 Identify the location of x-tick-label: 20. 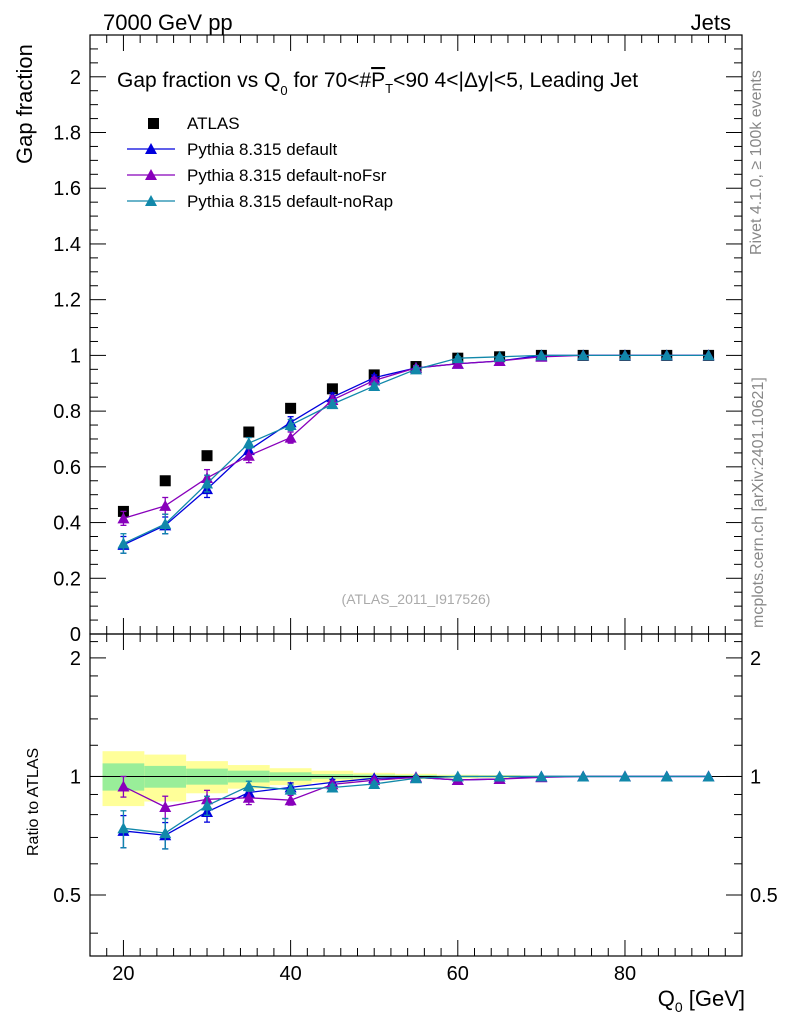
(123, 974).